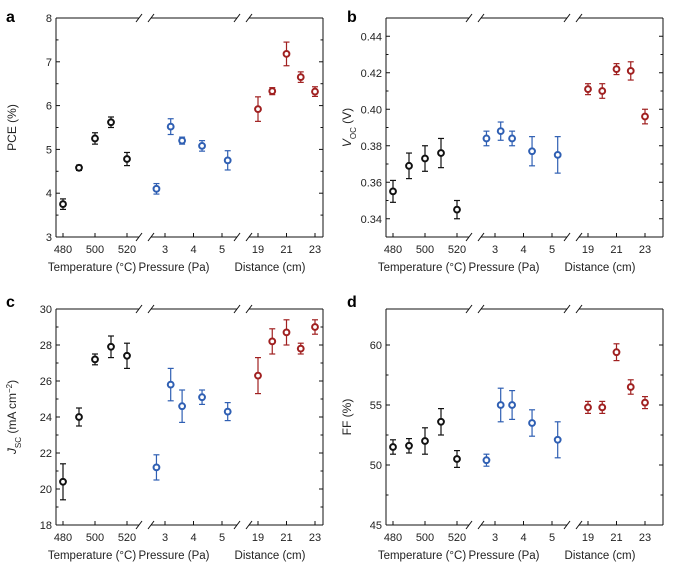  Describe the element at coordinates (46, 454) in the screenshot. I see `y-tick-label: 22` at that location.